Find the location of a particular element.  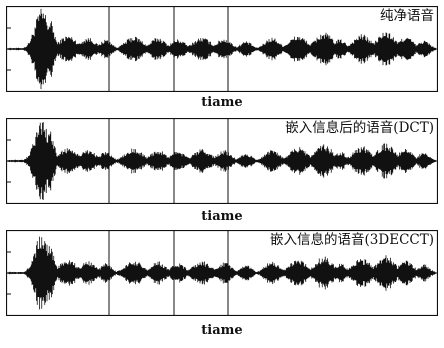

panel-title: 嵌入信息后的语音(DCT) is located at coordinates (359, 128).